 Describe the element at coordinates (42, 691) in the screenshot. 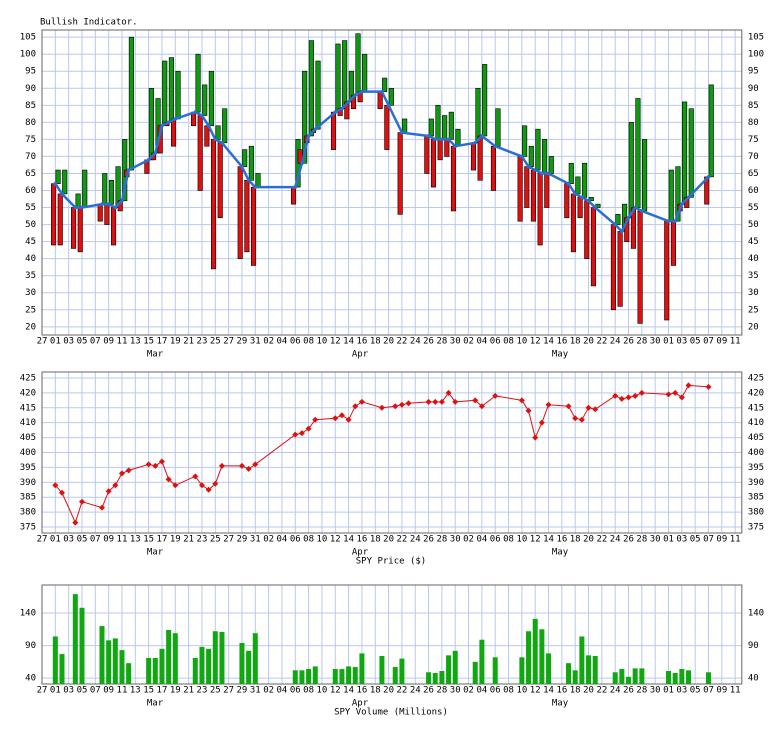

I see `x-tick-label: 27` at that location.